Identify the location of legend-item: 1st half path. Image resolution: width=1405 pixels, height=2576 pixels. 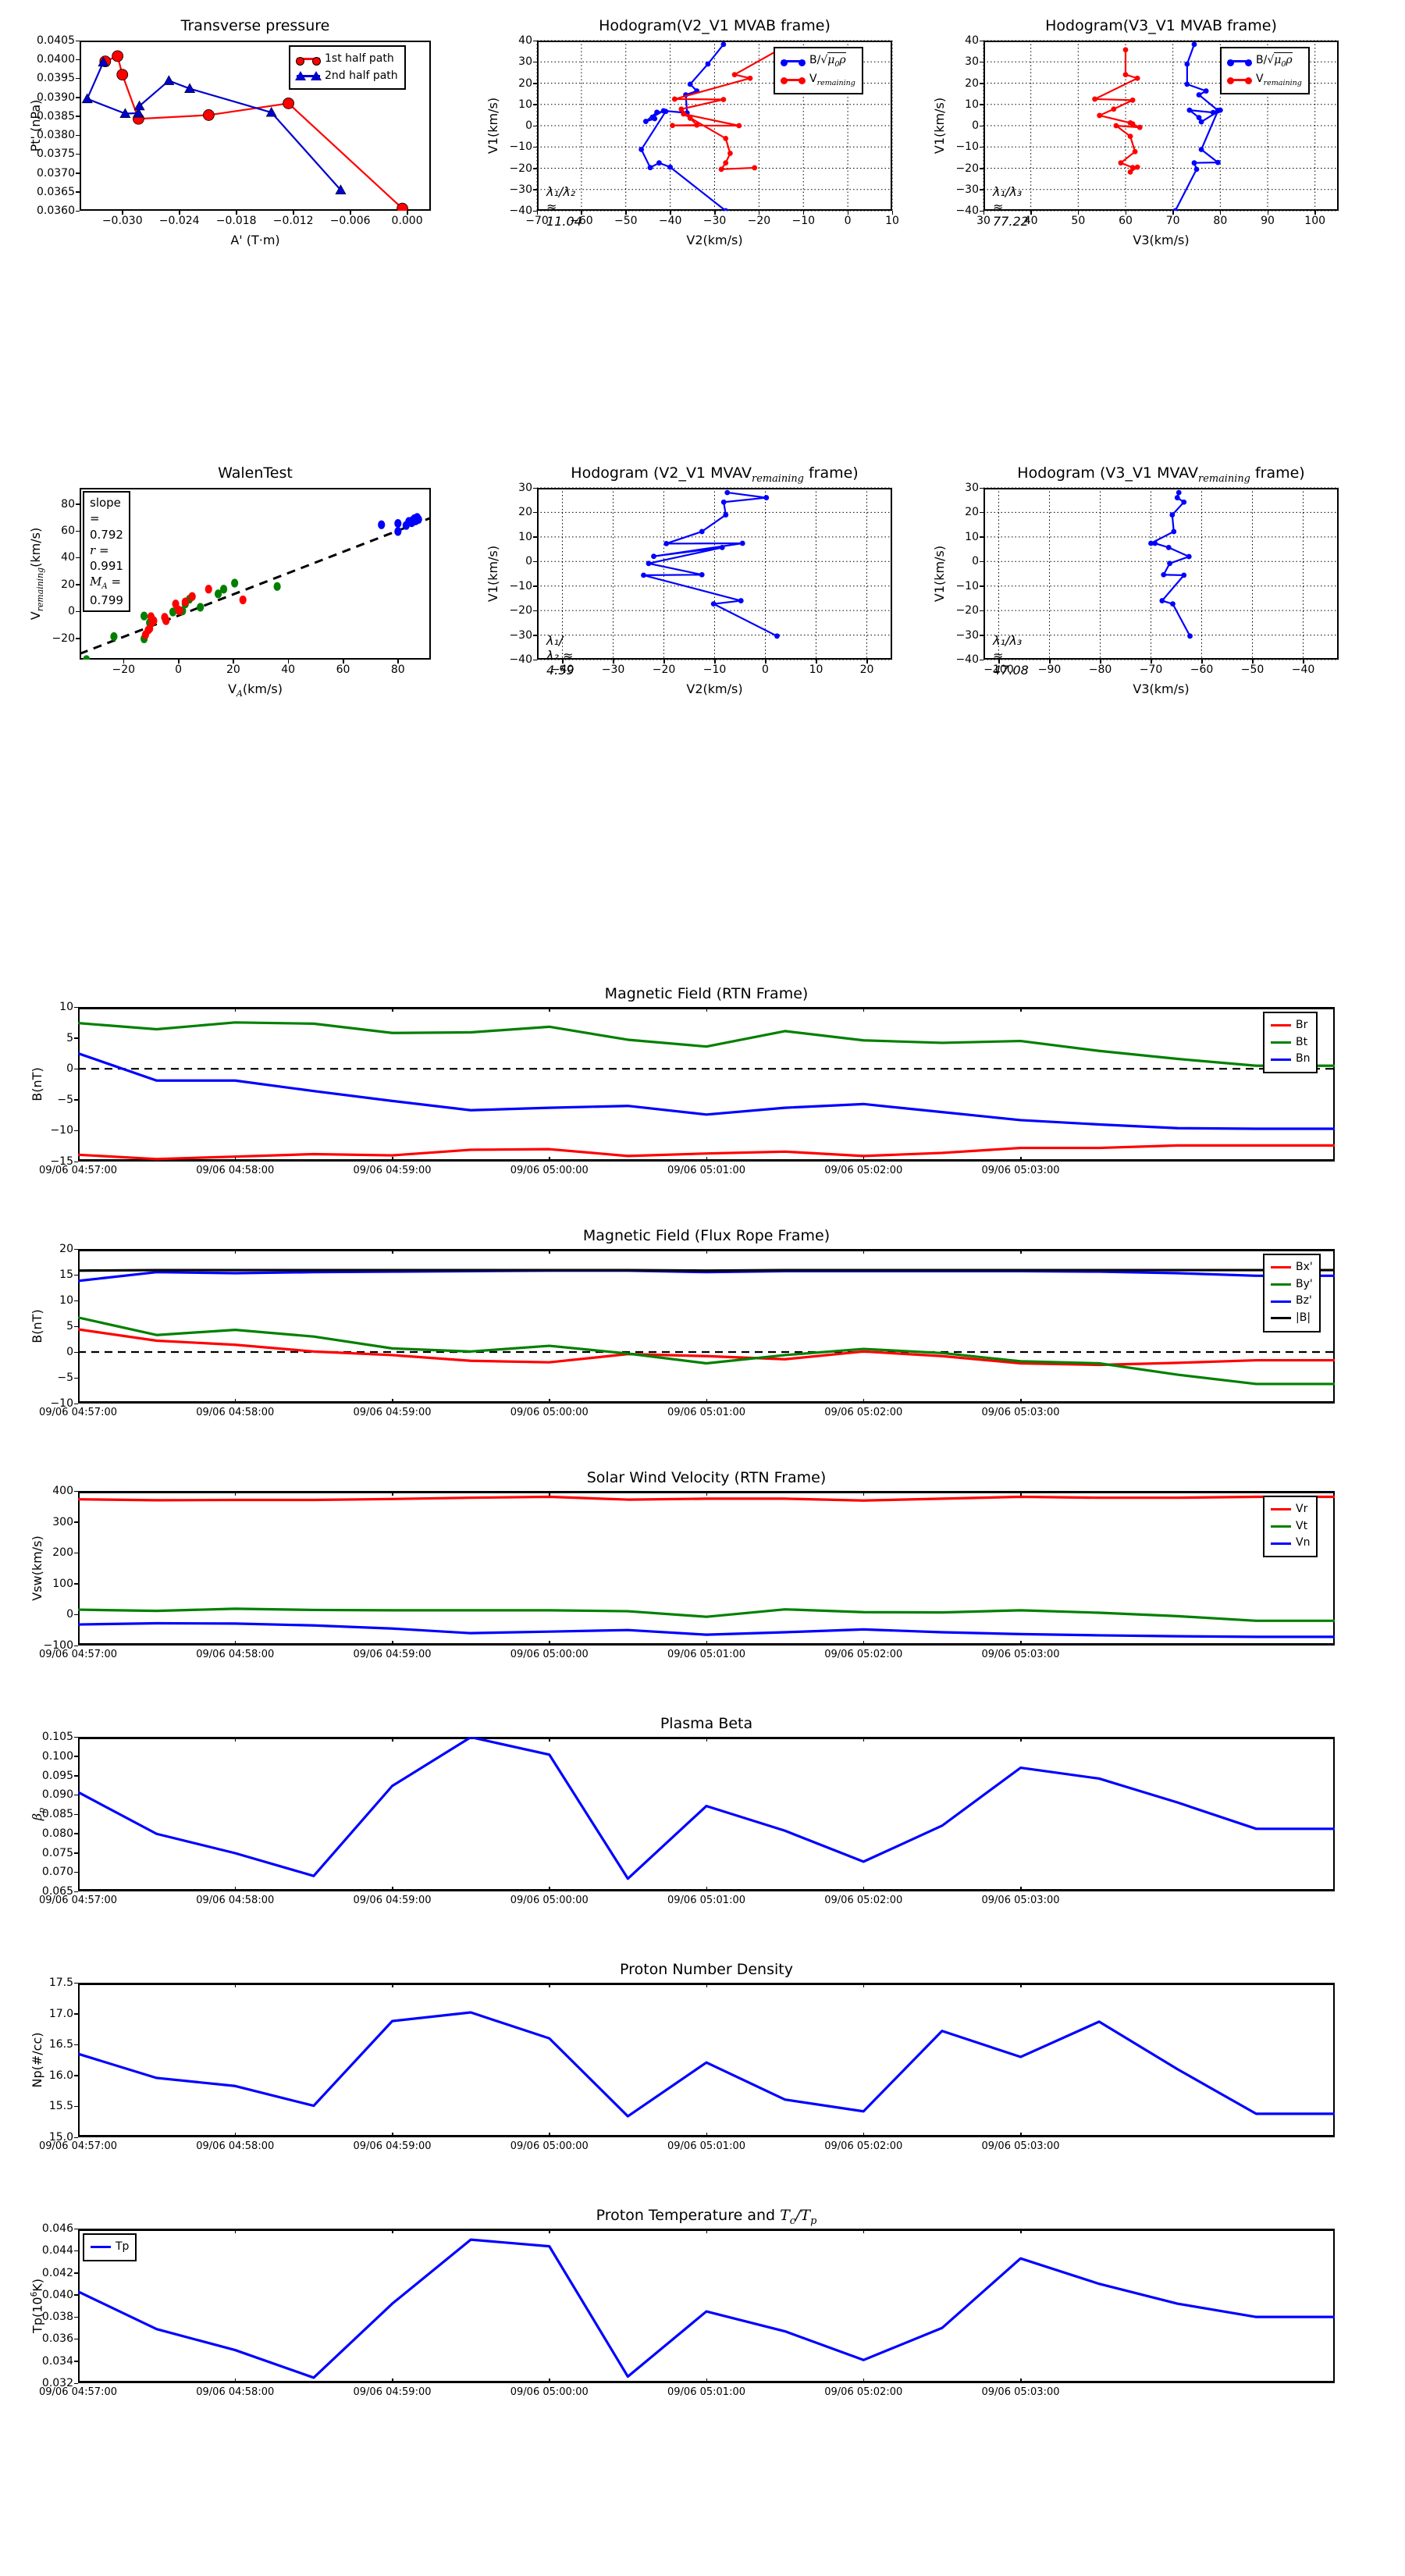
(347, 59).